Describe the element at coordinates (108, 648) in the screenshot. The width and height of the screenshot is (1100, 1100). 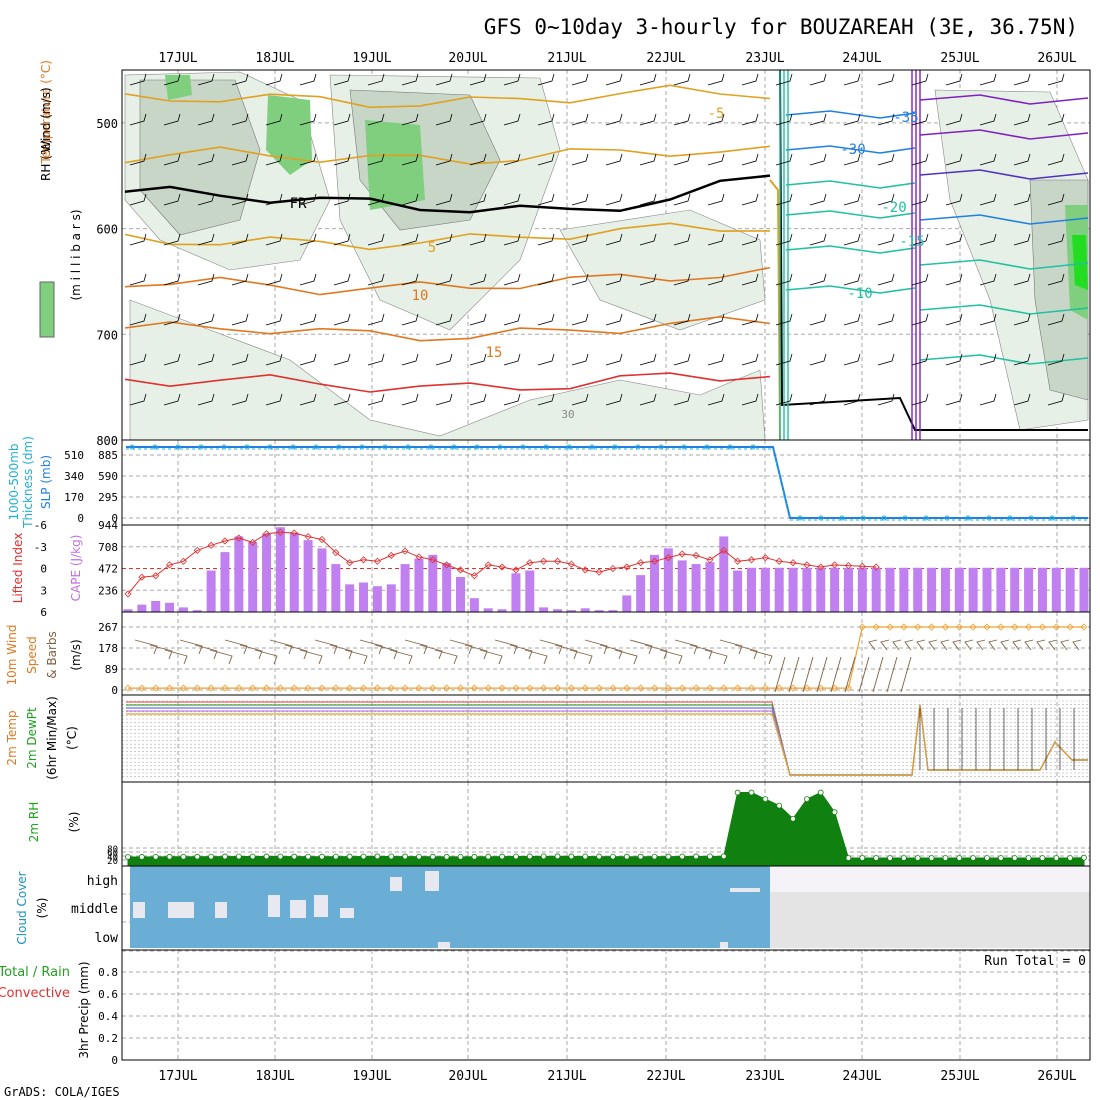
I see `wind-tick: 178` at that location.